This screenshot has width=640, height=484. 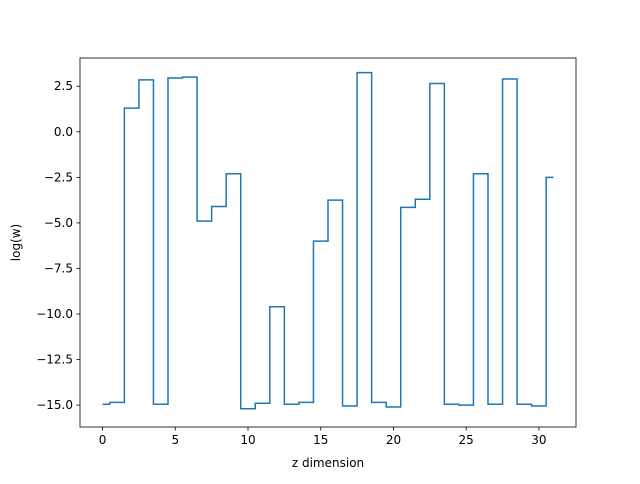 I want to click on y-tick-label: −12.5, so click(x=54, y=360).